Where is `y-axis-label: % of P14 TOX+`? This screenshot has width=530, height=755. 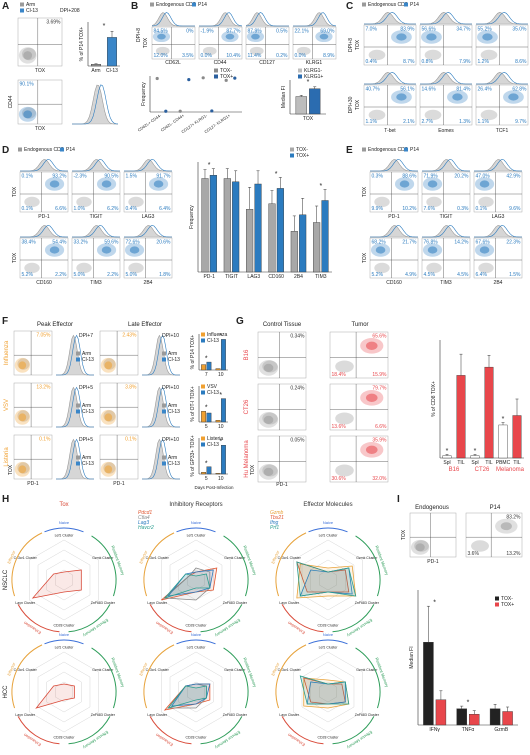
y-axis-label: % of P14 TOX+ is located at coordinates (193, 352).